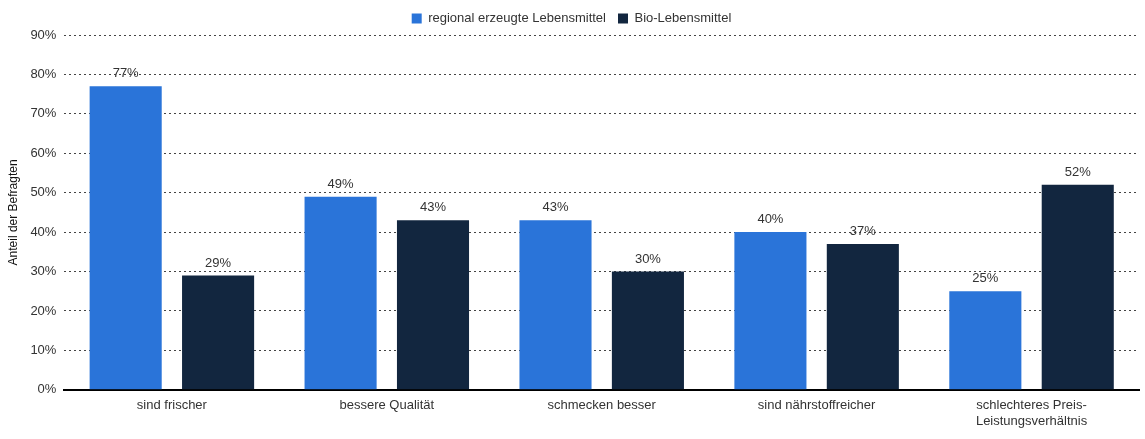  Describe the element at coordinates (12, 212) in the screenshot. I see `y-axis-title: Anteil der Befragten` at that location.